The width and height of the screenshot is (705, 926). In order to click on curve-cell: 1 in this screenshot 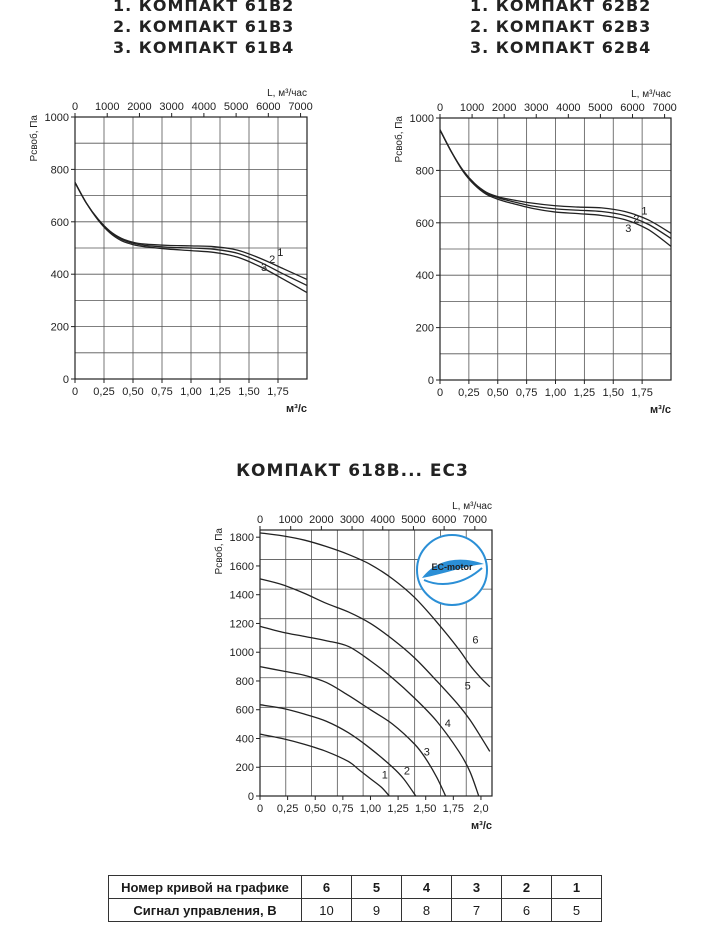, I will do `click(576, 887)`.